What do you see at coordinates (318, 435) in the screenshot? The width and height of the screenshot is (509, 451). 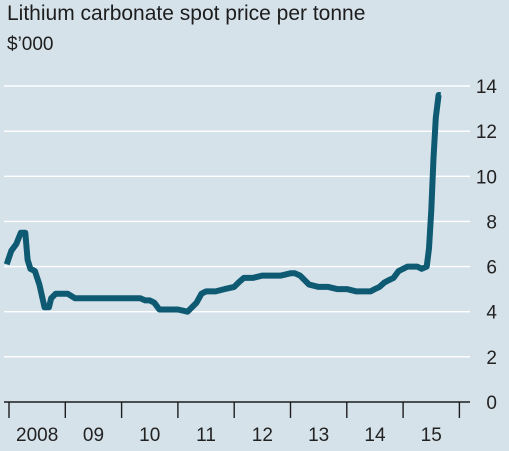 I see `x-tick-label: 13` at bounding box center [318, 435].